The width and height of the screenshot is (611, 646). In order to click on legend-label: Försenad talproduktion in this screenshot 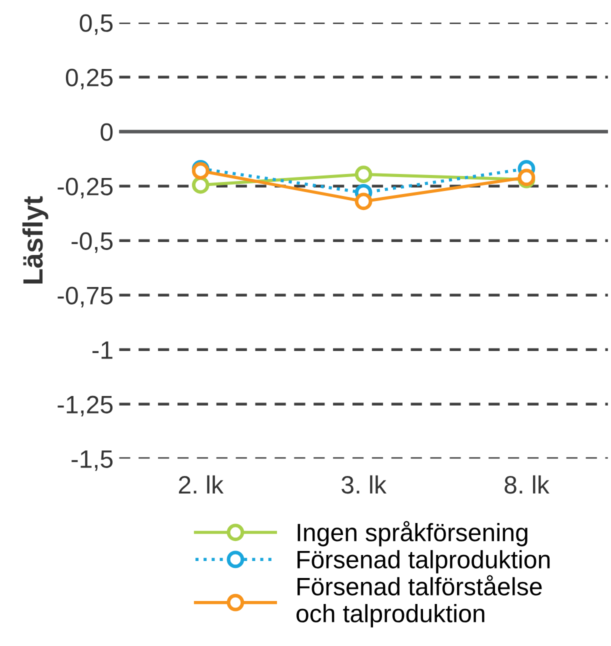, I will do `click(424, 562)`.